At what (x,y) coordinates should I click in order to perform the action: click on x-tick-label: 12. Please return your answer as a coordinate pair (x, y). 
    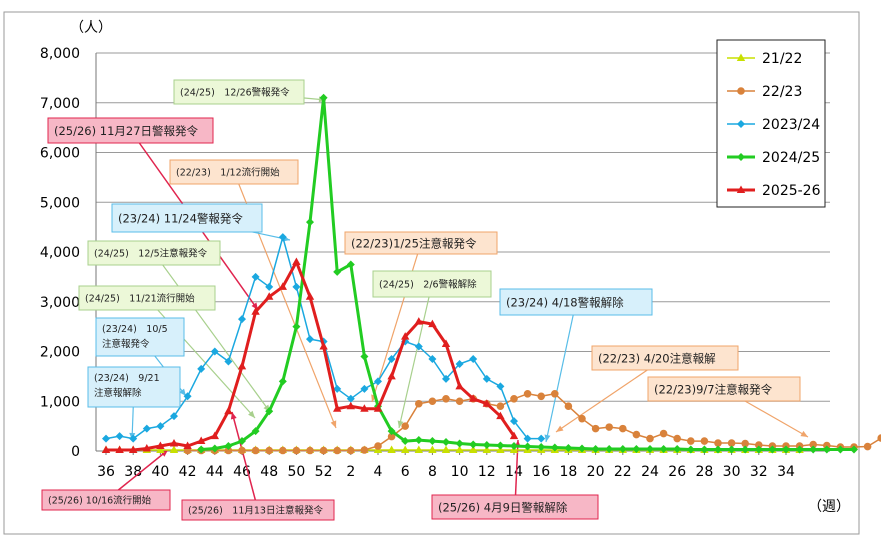
    Looking at the image, I should click on (487, 472).